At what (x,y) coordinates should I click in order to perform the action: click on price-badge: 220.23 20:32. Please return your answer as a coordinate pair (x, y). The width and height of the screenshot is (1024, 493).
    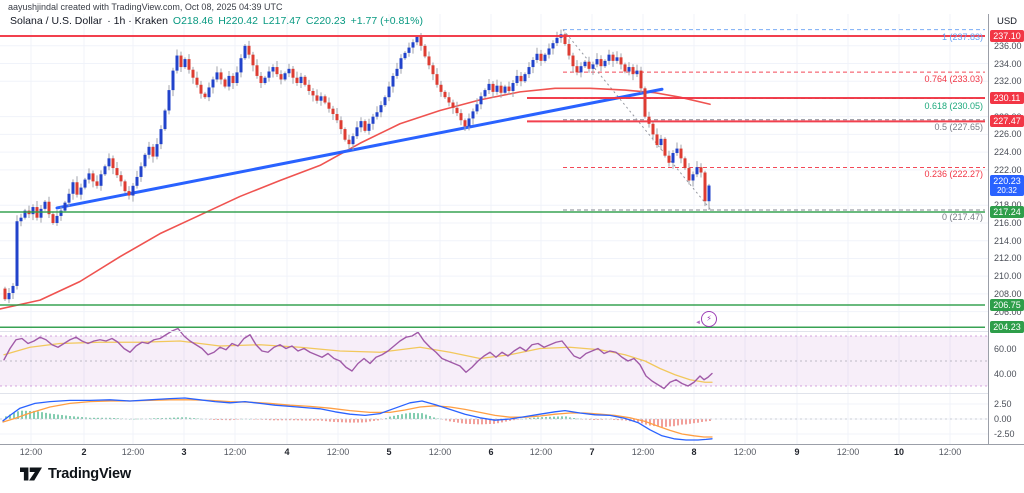
    Looking at the image, I should click on (1007, 185).